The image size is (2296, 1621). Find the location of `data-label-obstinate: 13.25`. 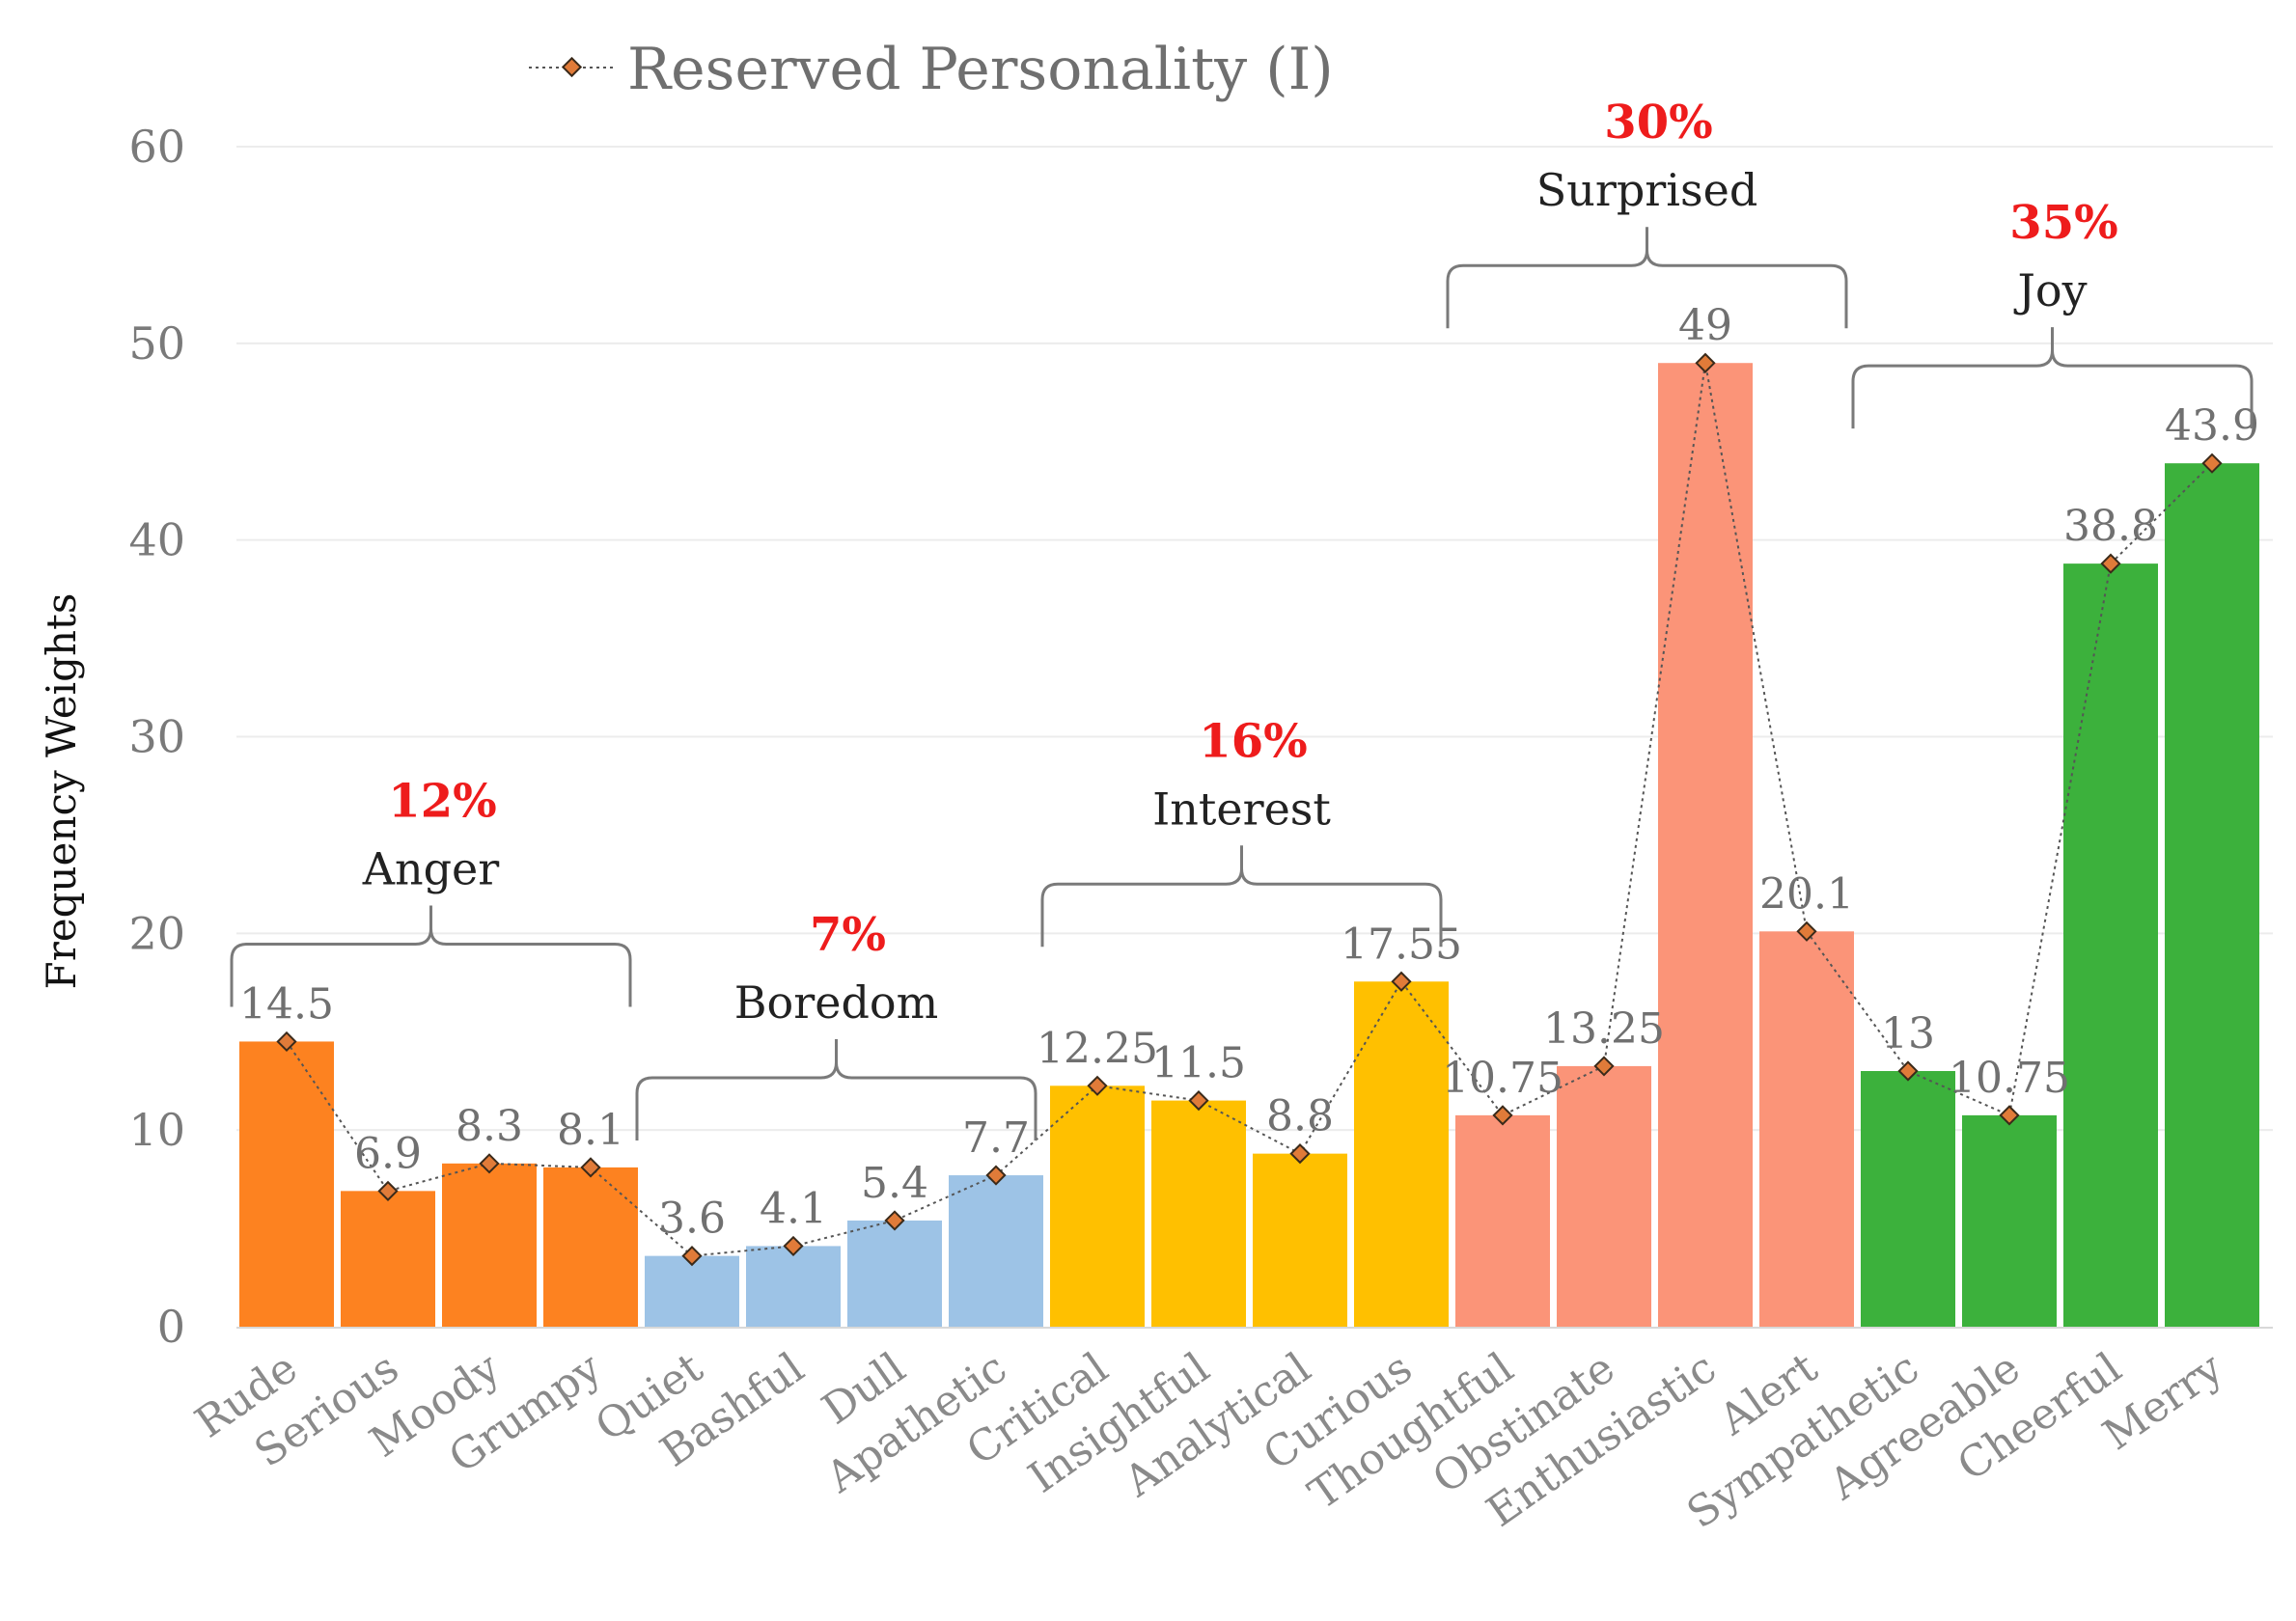

data-label-obstinate: 13.25 is located at coordinates (1604, 1029).